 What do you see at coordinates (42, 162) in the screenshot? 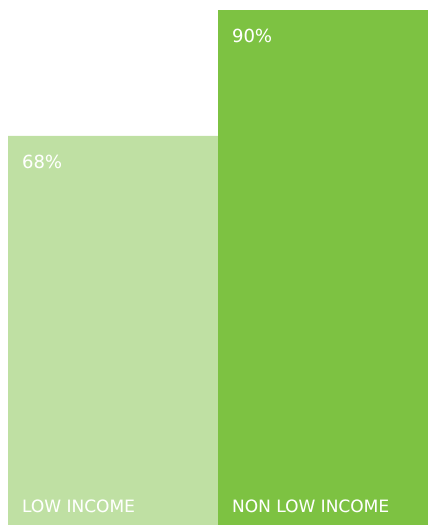
I see `data-label: 68%` at bounding box center [42, 162].